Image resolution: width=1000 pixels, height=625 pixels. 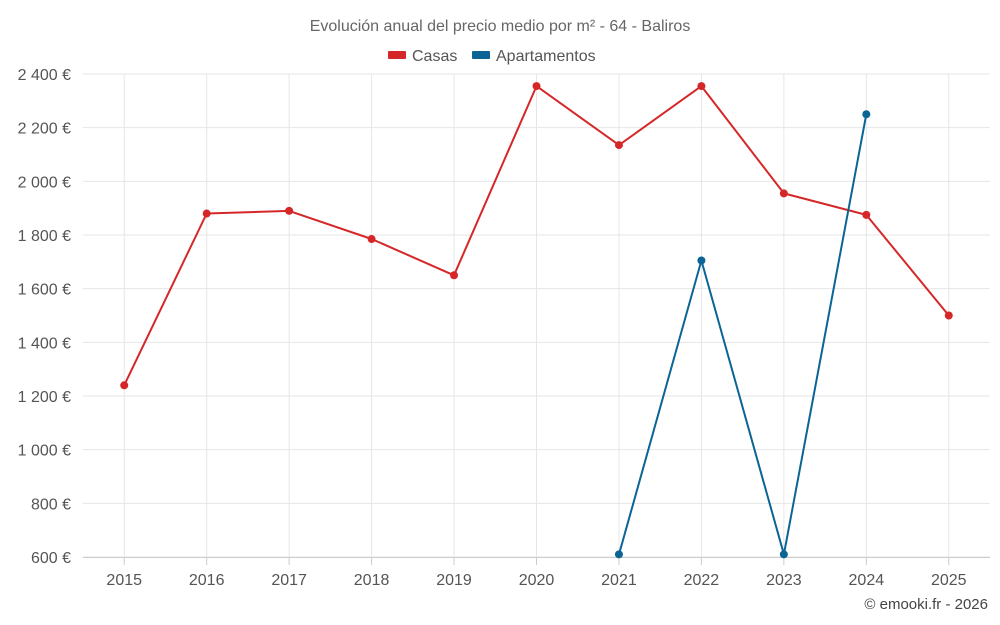 What do you see at coordinates (51, 504) in the screenshot?
I see `y-tick-label: 800 €` at bounding box center [51, 504].